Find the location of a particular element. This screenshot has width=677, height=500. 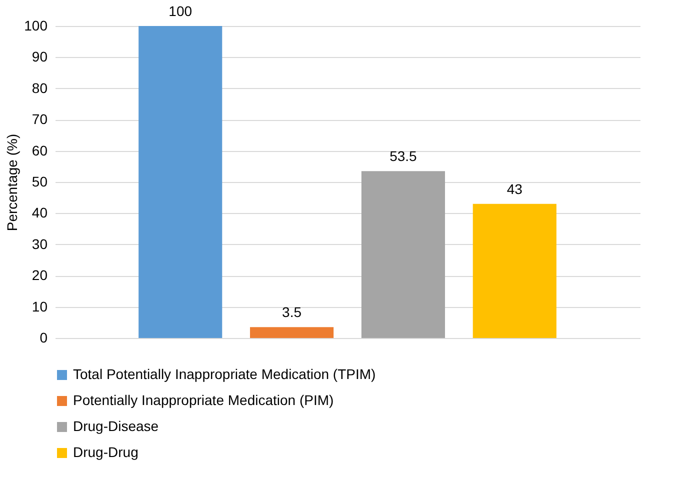

y-tick-label: 40 is located at coordinates (40, 212).